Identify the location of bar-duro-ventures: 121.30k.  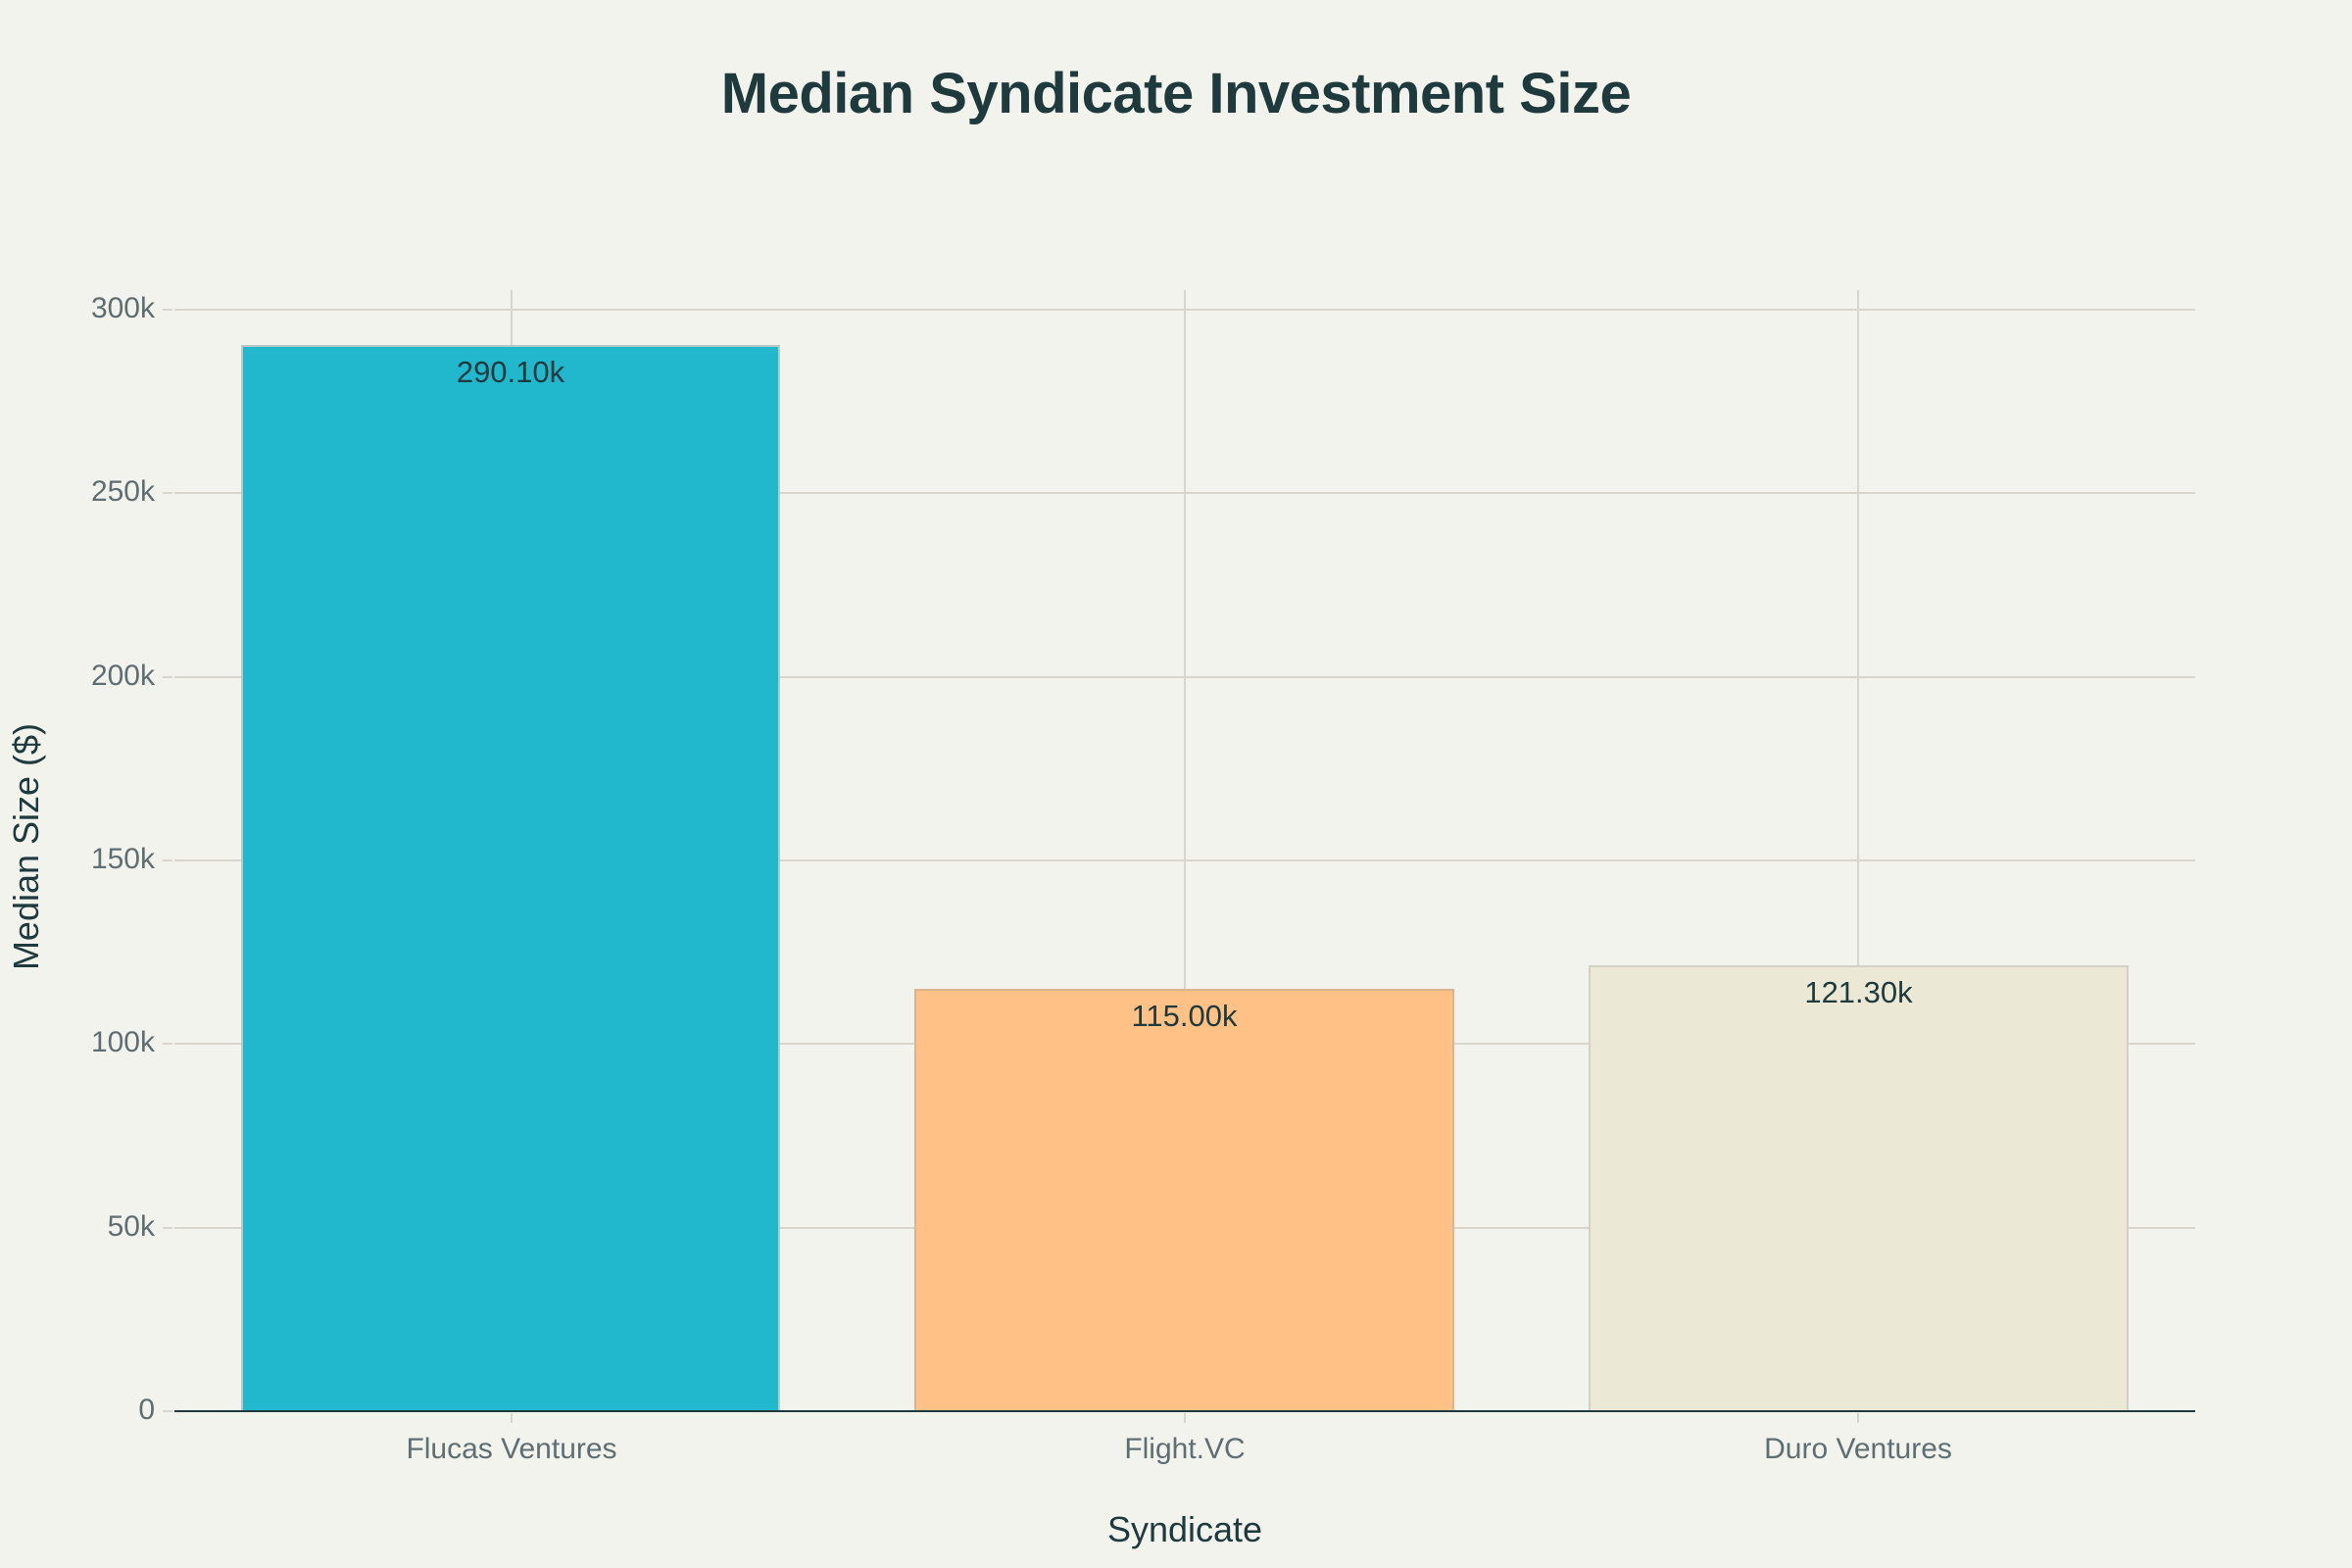
(1859, 1188).